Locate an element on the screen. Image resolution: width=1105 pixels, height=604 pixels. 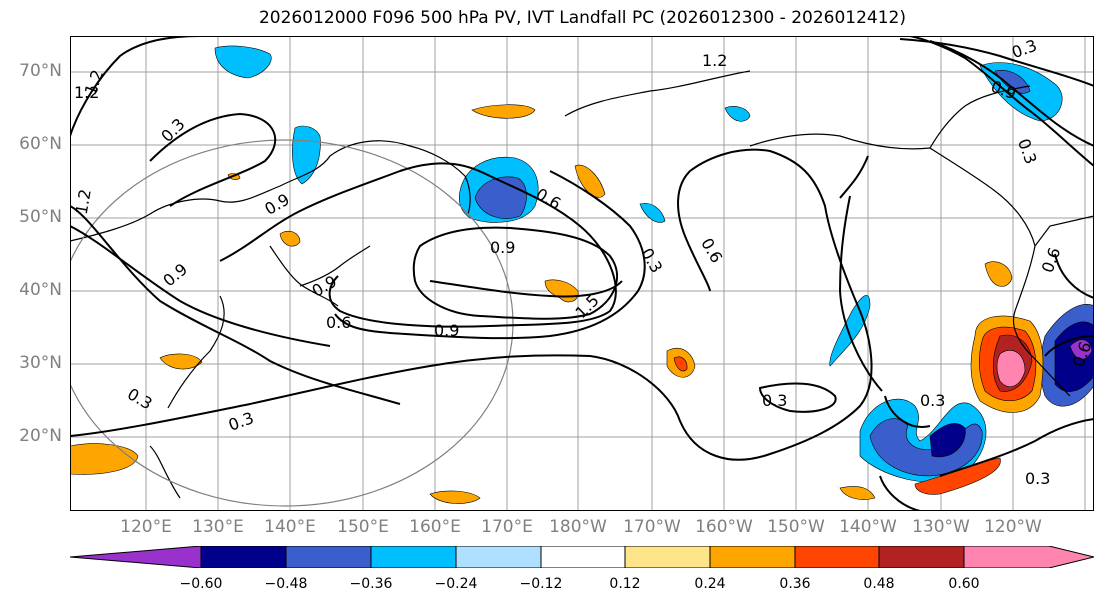
lon-label-170e: 170°E is located at coordinates (507, 527).